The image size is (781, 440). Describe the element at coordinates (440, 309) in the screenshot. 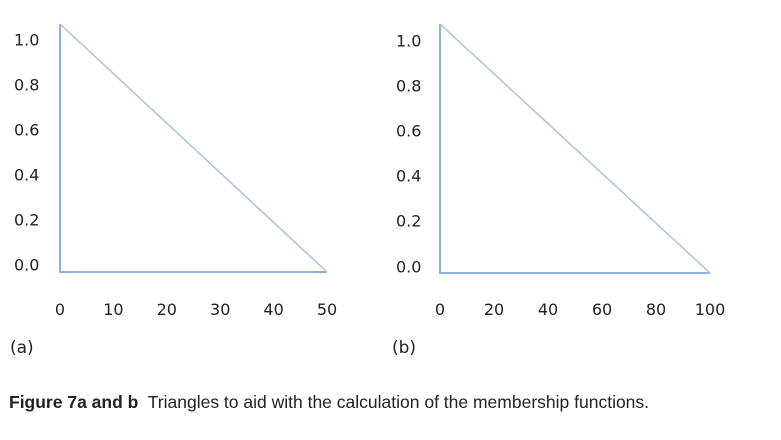

I see `x-tick-label-b: 0` at that location.